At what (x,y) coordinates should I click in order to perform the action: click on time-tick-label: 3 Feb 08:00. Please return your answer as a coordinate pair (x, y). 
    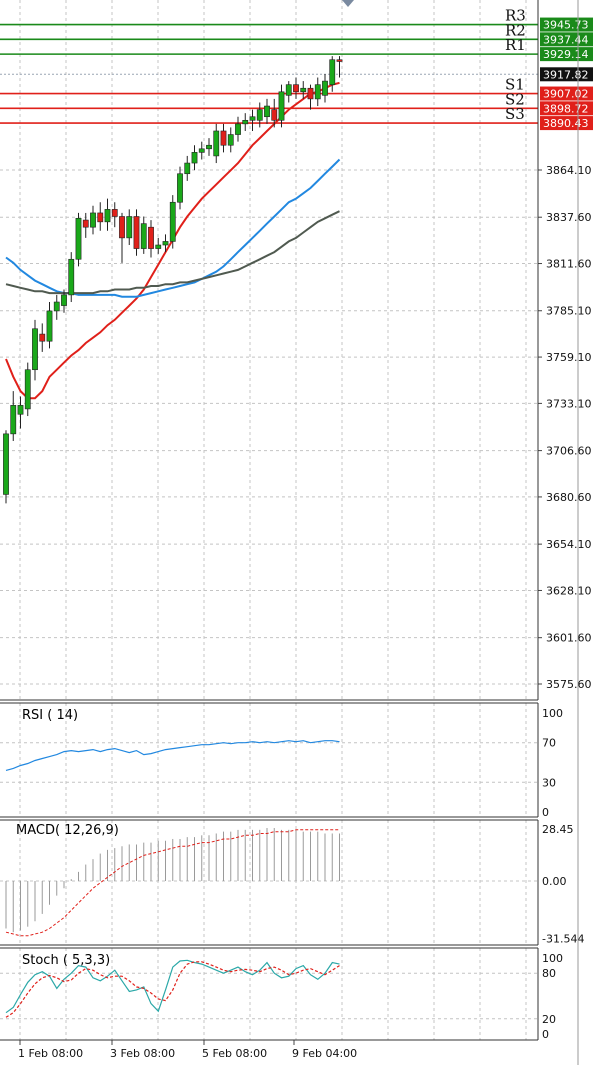
    Looking at the image, I should click on (142, 1053).